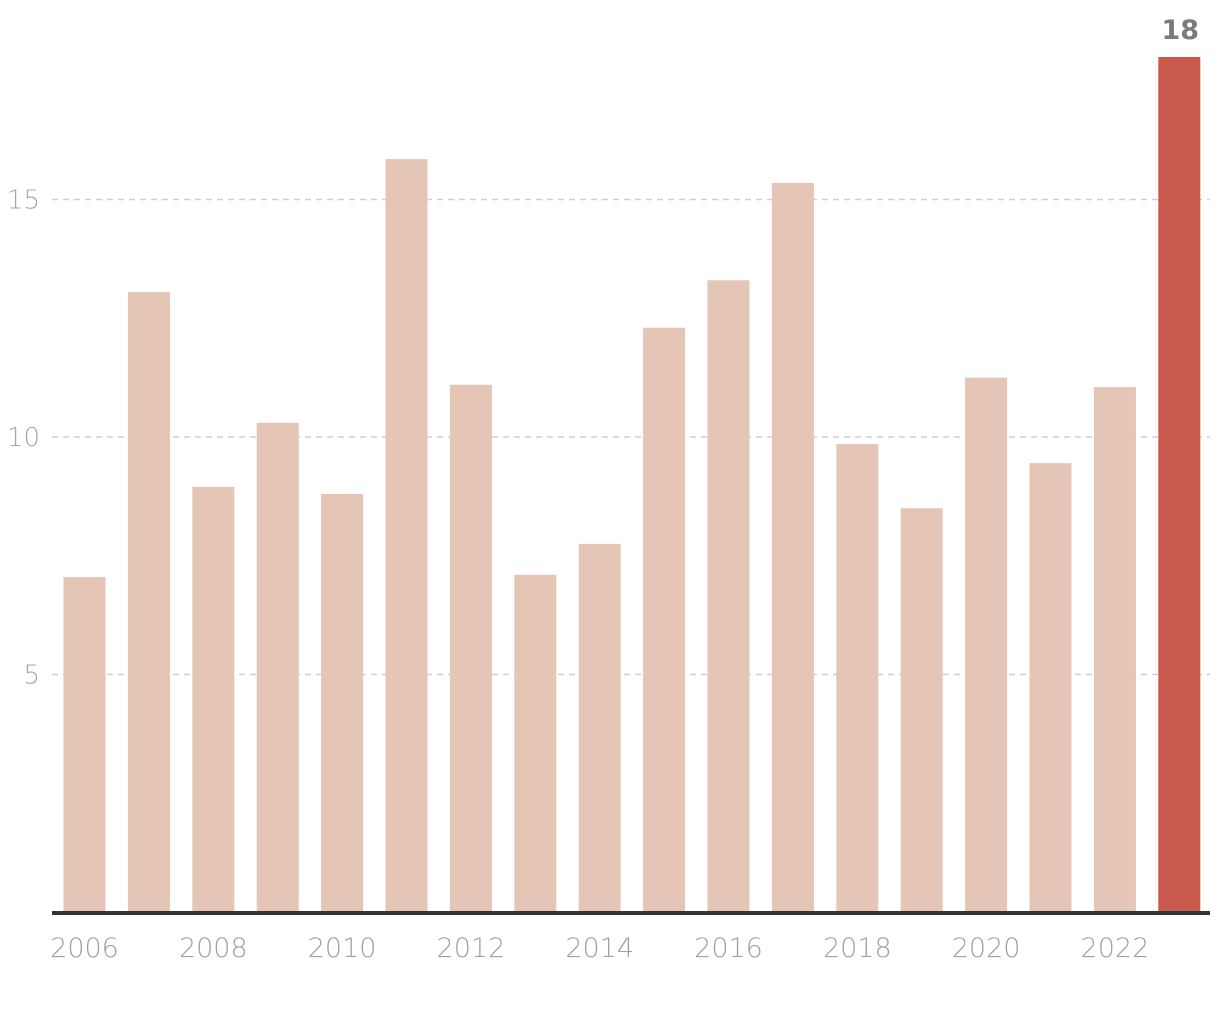 The width and height of the screenshot is (1220, 1020). What do you see at coordinates (728, 596) in the screenshot?
I see `bar-2016` at bounding box center [728, 596].